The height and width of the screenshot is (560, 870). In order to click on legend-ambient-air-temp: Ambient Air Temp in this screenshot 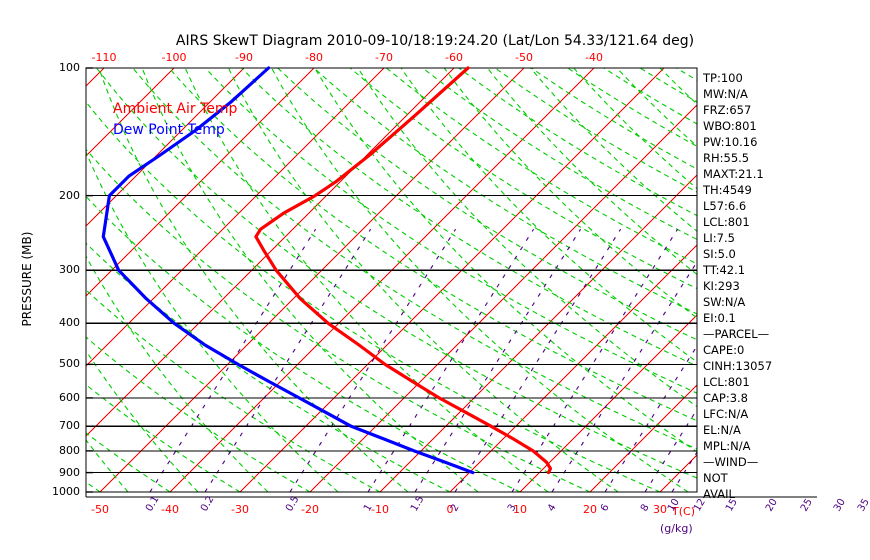, I will do `click(175, 109)`.